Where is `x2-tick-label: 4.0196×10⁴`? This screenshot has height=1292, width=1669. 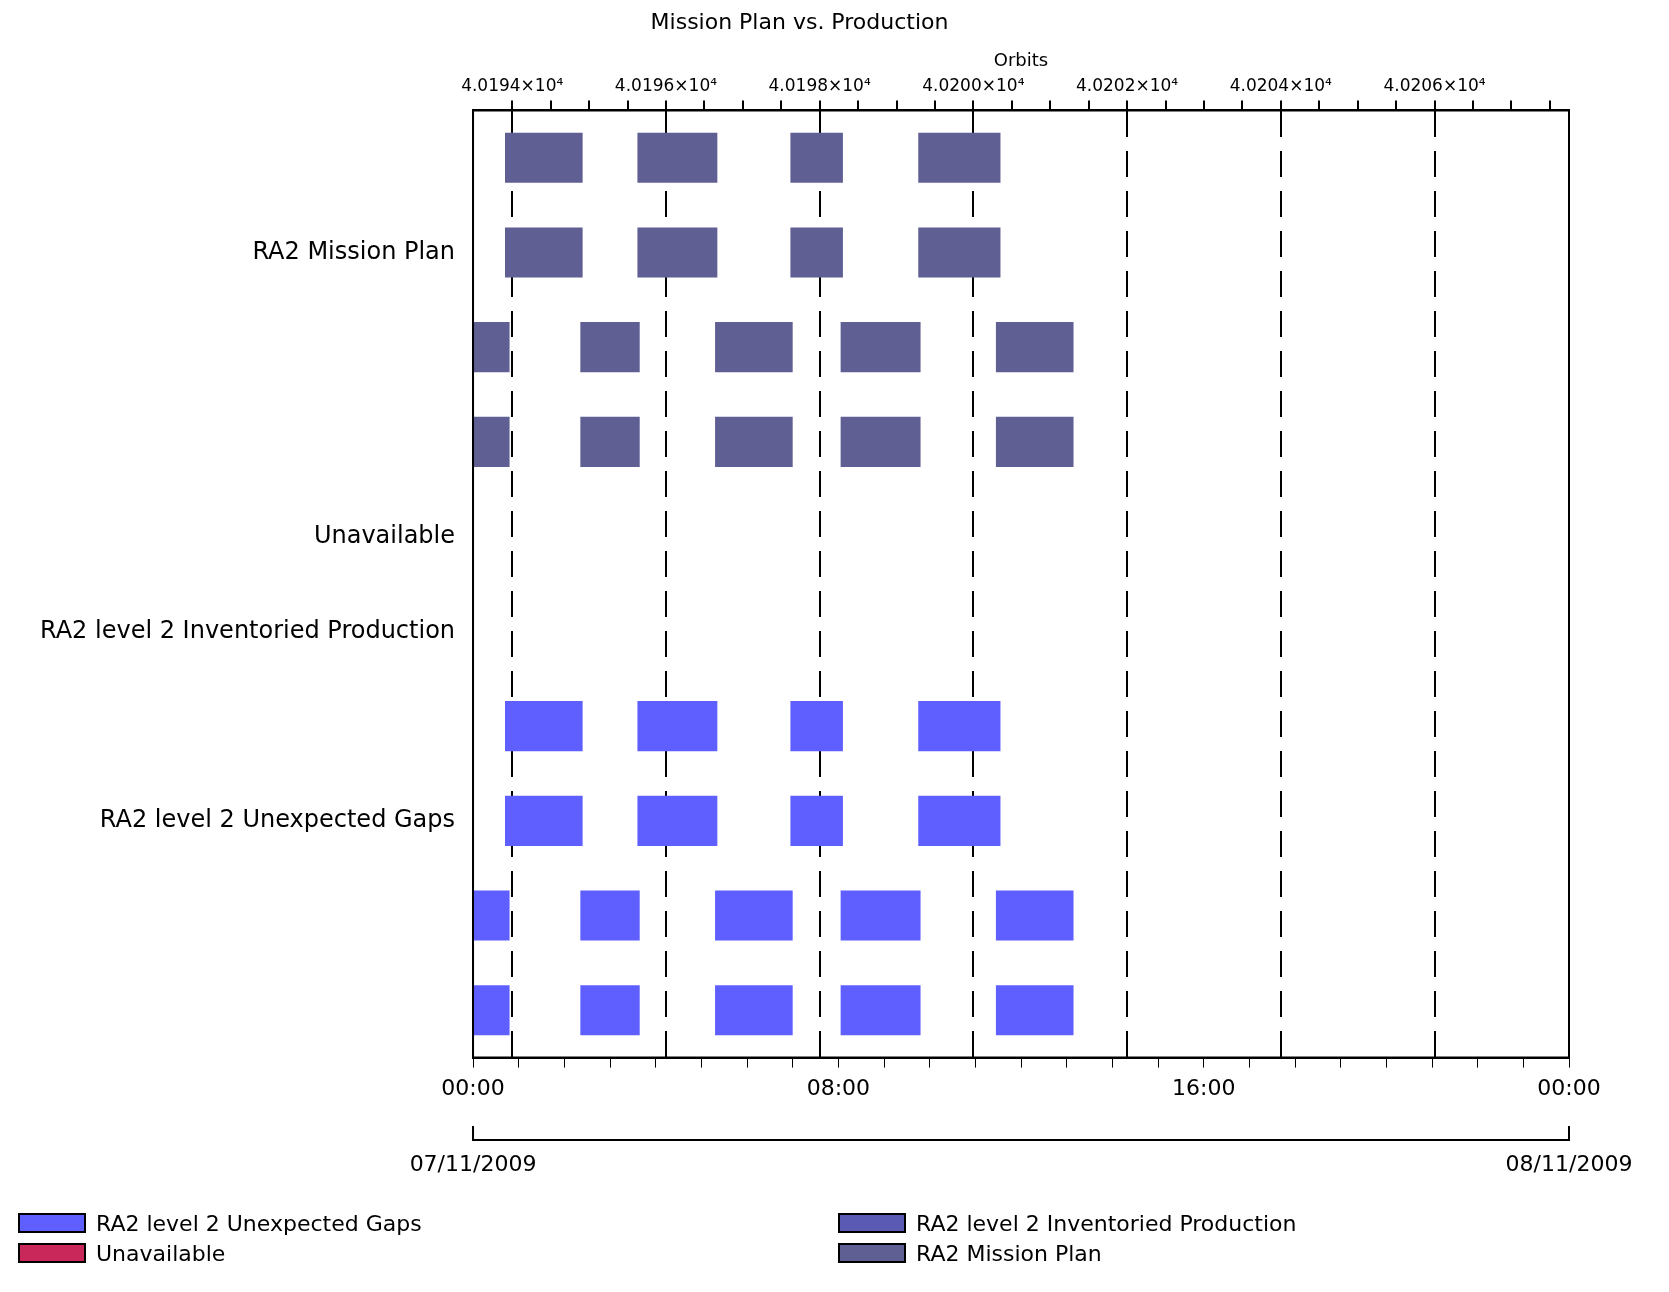 x2-tick-label: 4.0196×10⁴ is located at coordinates (666, 84).